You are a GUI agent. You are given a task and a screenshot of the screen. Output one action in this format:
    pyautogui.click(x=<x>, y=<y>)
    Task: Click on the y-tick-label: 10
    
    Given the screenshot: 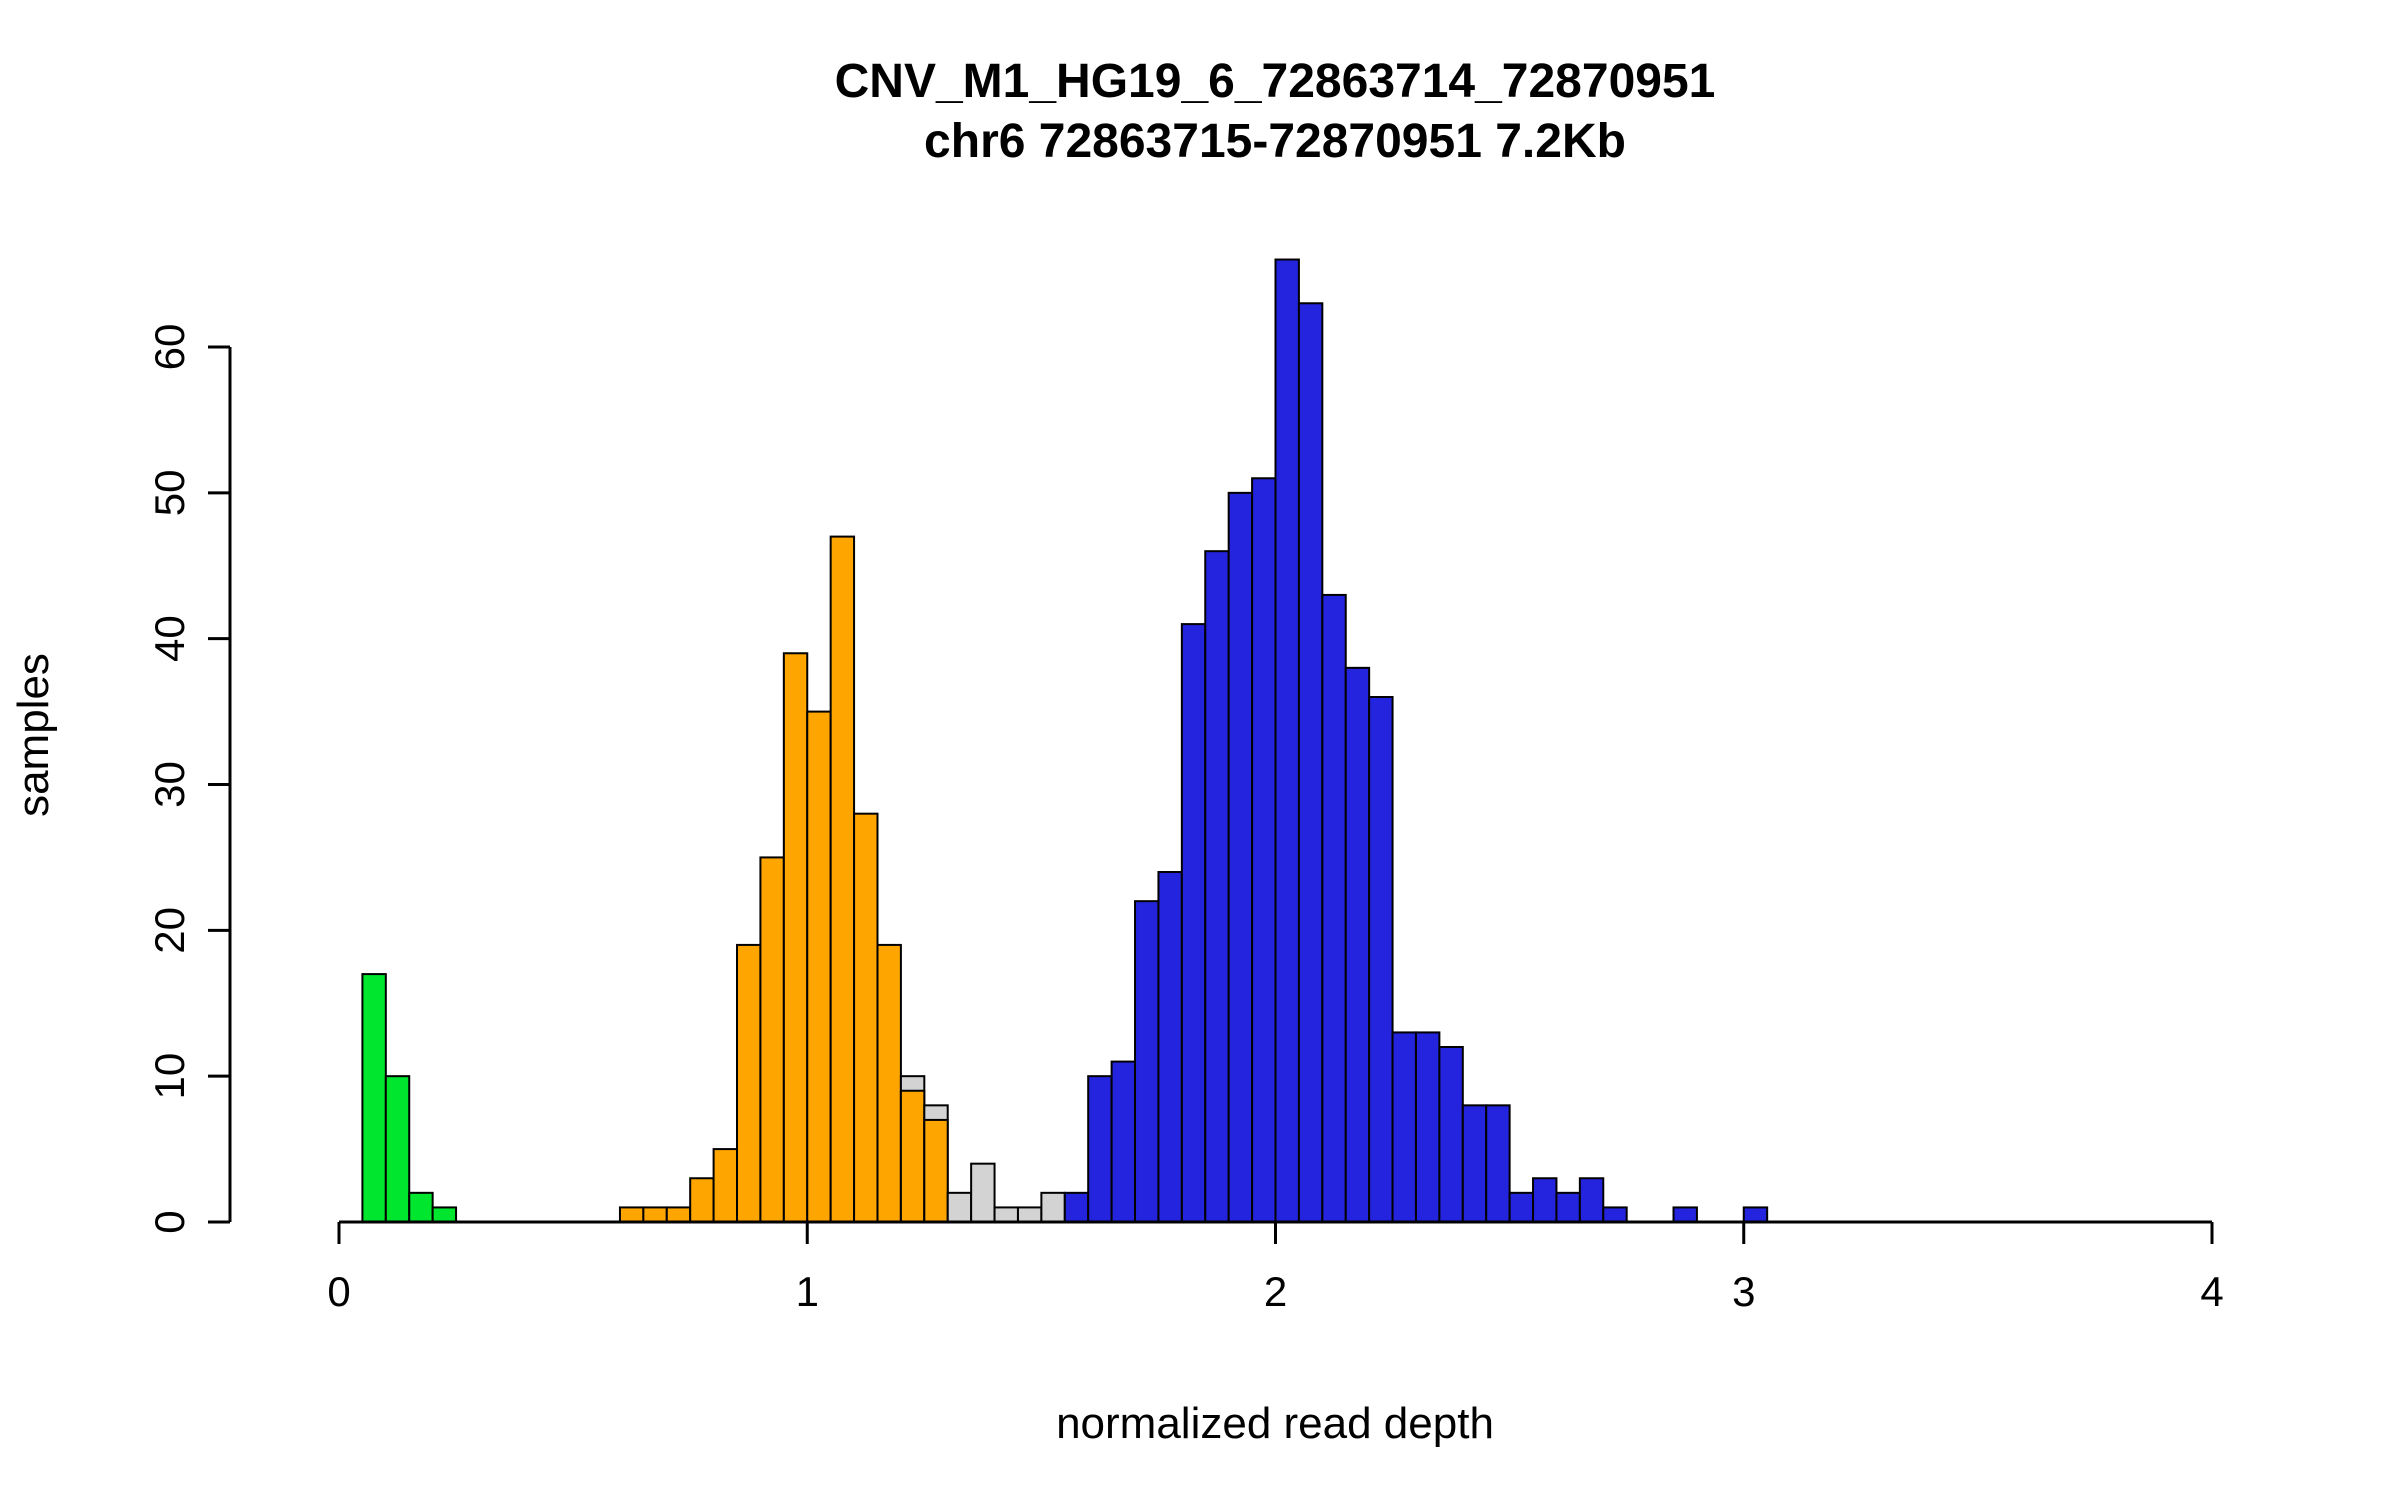 What is the action you would take?
    pyautogui.click(x=169, y=1076)
    